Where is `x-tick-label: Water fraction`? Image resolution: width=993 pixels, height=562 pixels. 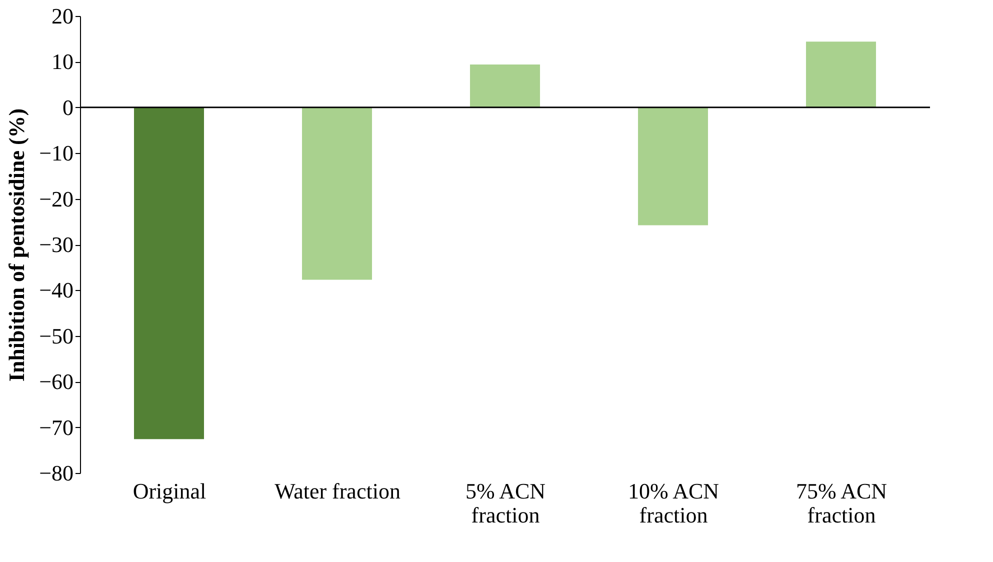
x-tick-label: Water fraction is located at coordinates (337, 491).